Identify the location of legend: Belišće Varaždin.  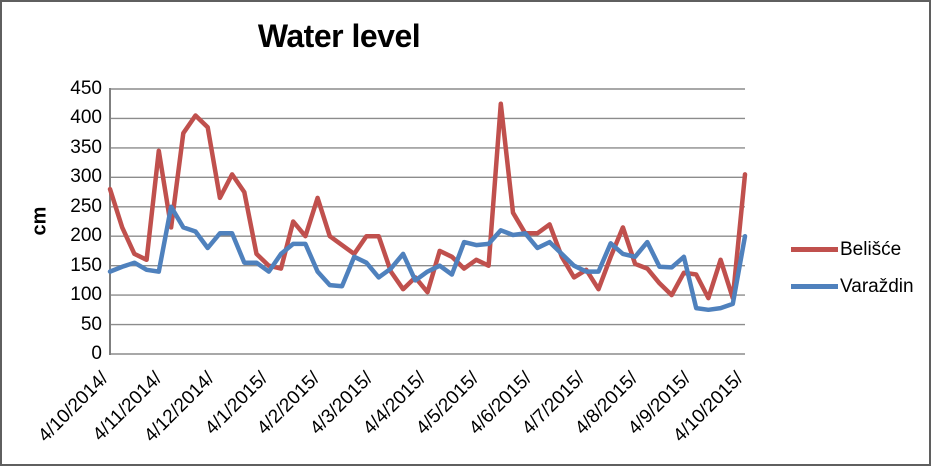
(852, 268).